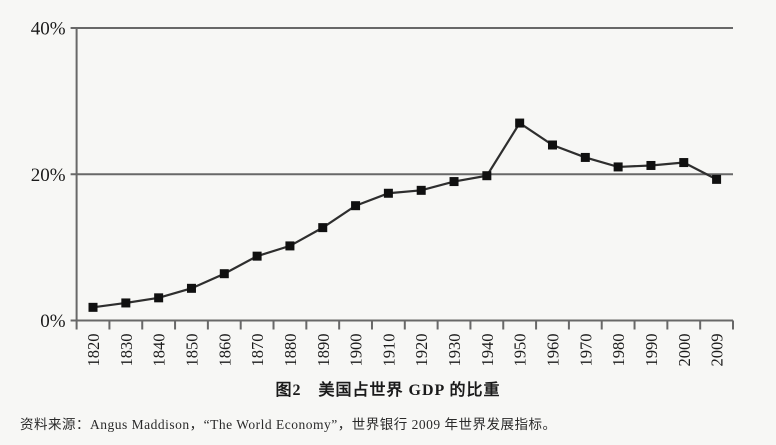 The width and height of the screenshot is (776, 445). I want to click on x-tick-label: 1890, so click(323, 350).